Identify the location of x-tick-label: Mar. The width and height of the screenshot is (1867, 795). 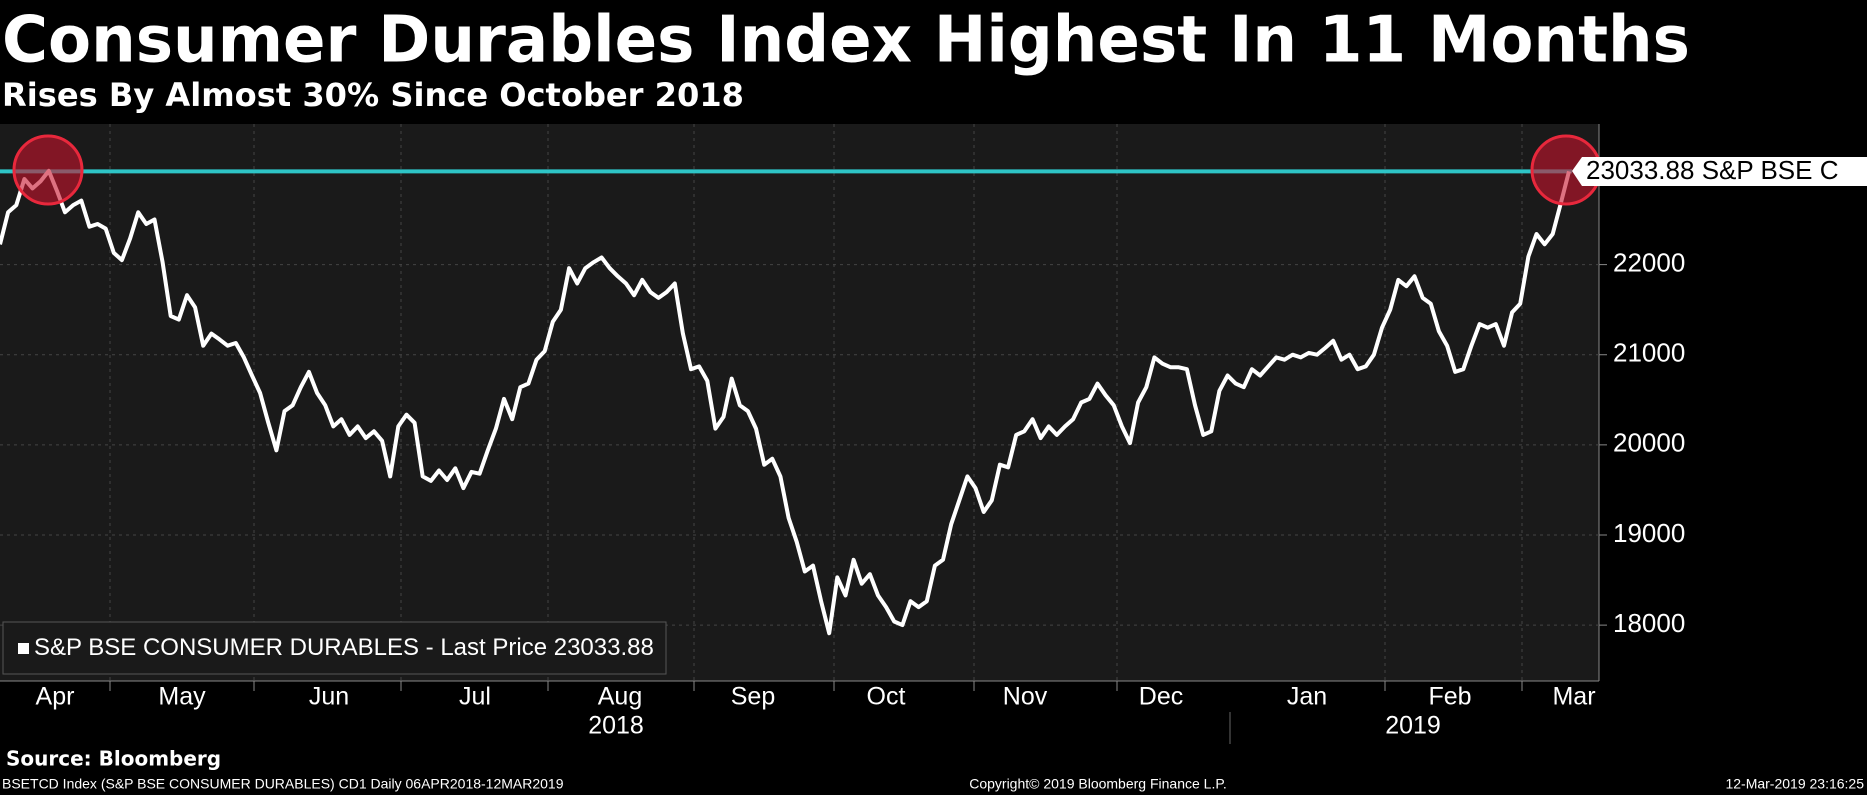
(1573, 697).